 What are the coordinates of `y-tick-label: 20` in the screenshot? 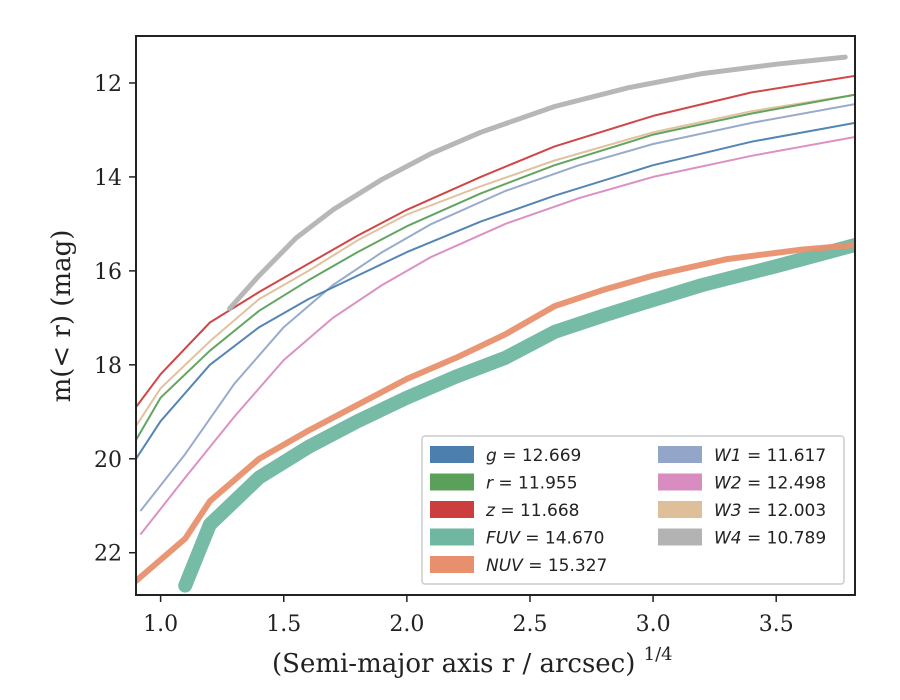 It's located at (108, 460).